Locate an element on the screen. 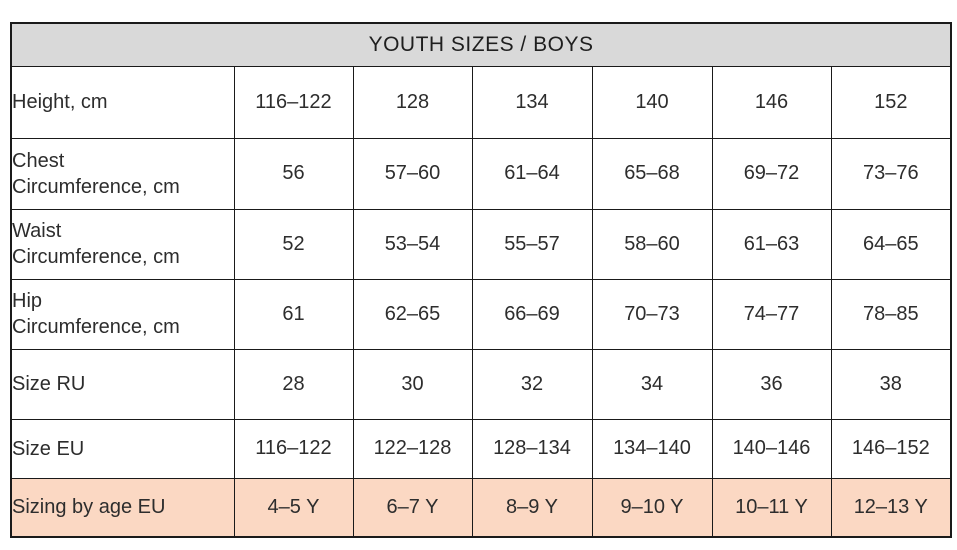  cell-size-eu-6: 146–152 is located at coordinates (891, 448).